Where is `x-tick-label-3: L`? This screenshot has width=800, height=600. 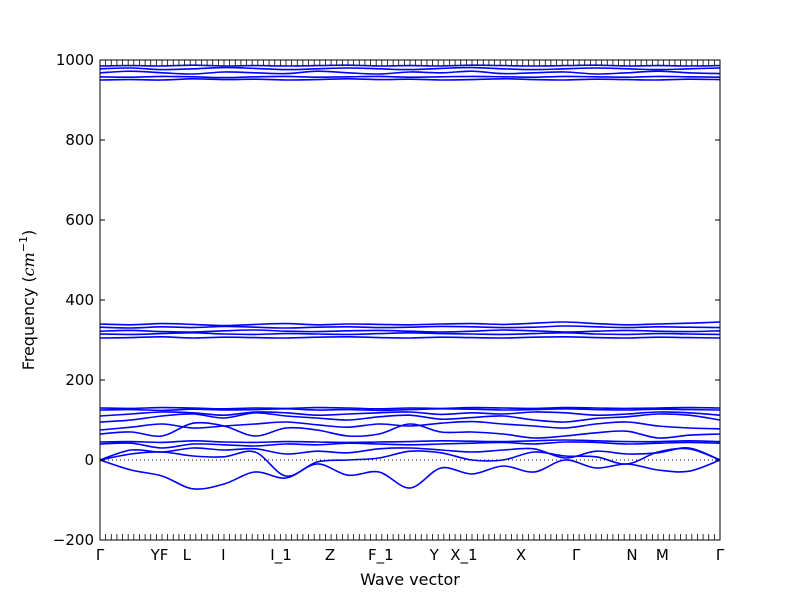 x-tick-label-3: L is located at coordinates (187, 555).